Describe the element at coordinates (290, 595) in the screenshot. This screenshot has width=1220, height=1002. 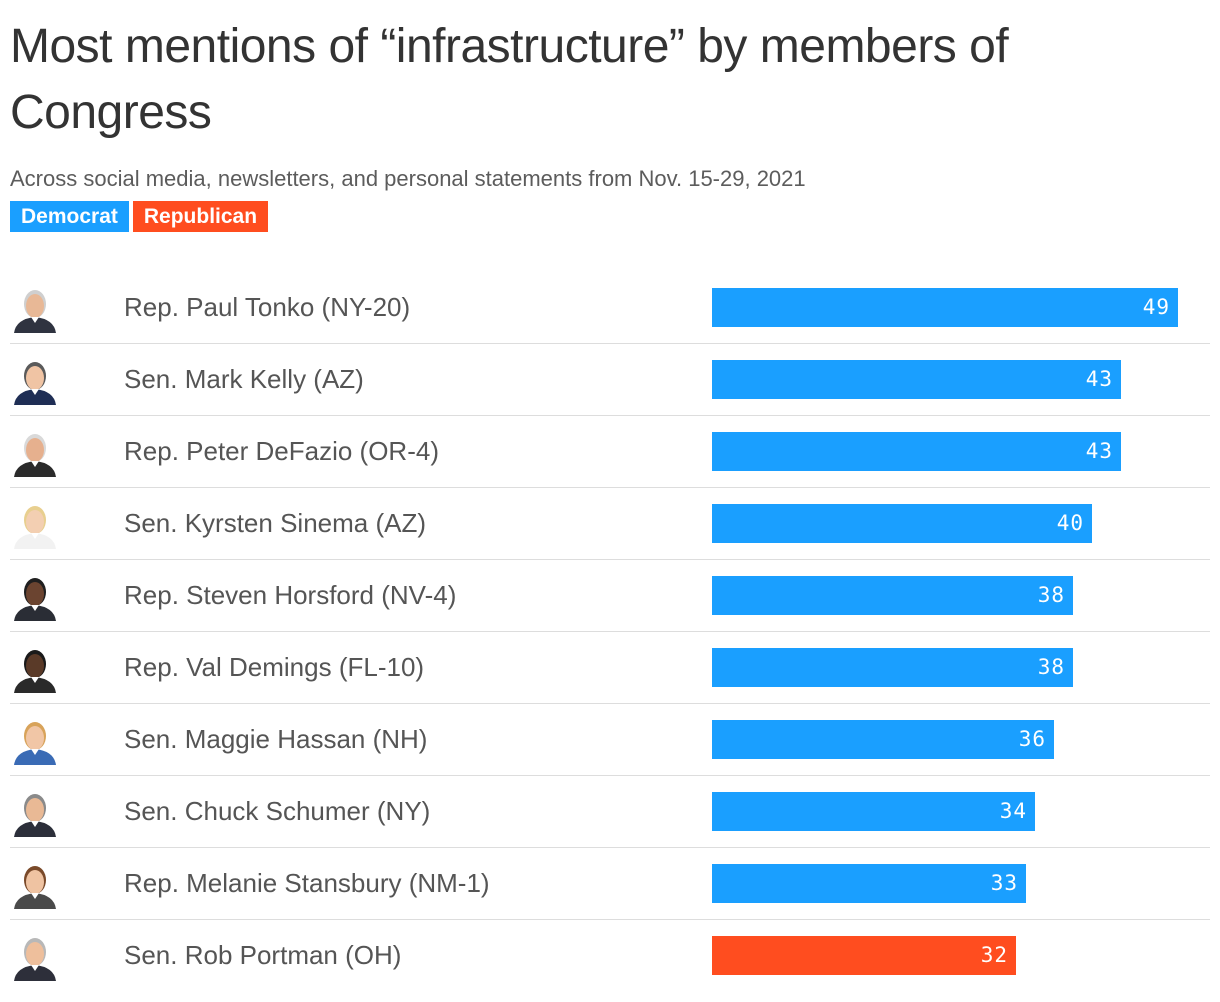
I see `bar-category-label: Rep. Steven Horsford (NV-4)` at that location.